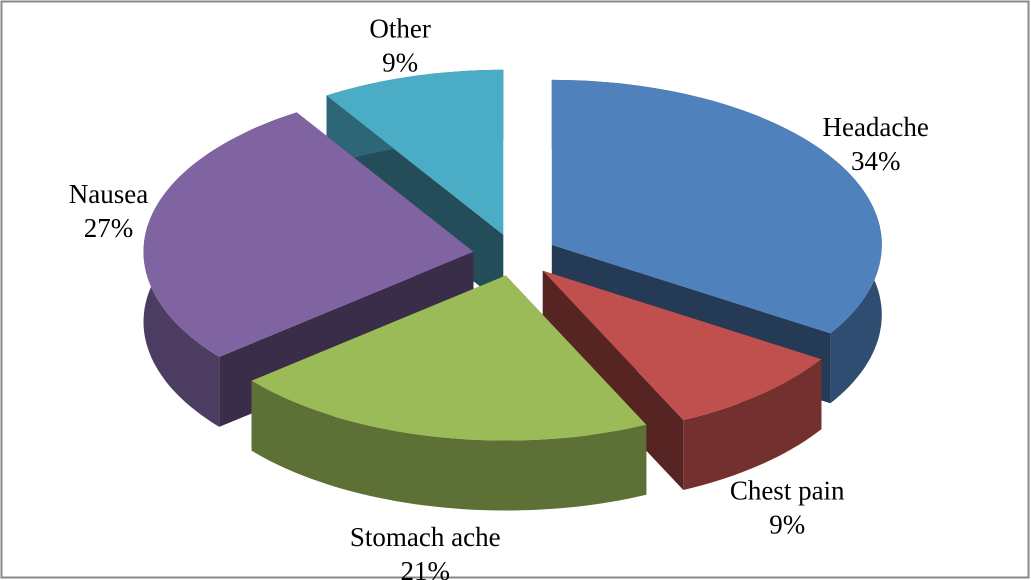 This screenshot has height=580, width=1031. I want to click on slice-side, so click(613, 380).